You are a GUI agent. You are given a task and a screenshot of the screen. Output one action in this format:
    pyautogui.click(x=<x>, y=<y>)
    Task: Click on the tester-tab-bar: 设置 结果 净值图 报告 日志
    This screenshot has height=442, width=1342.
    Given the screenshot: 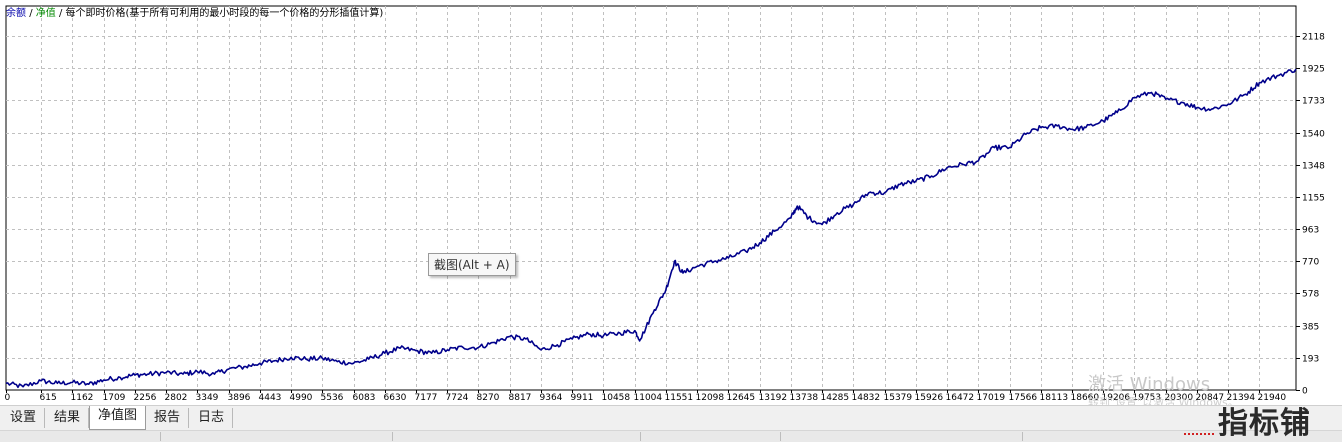 What is the action you would take?
    pyautogui.click(x=671, y=417)
    